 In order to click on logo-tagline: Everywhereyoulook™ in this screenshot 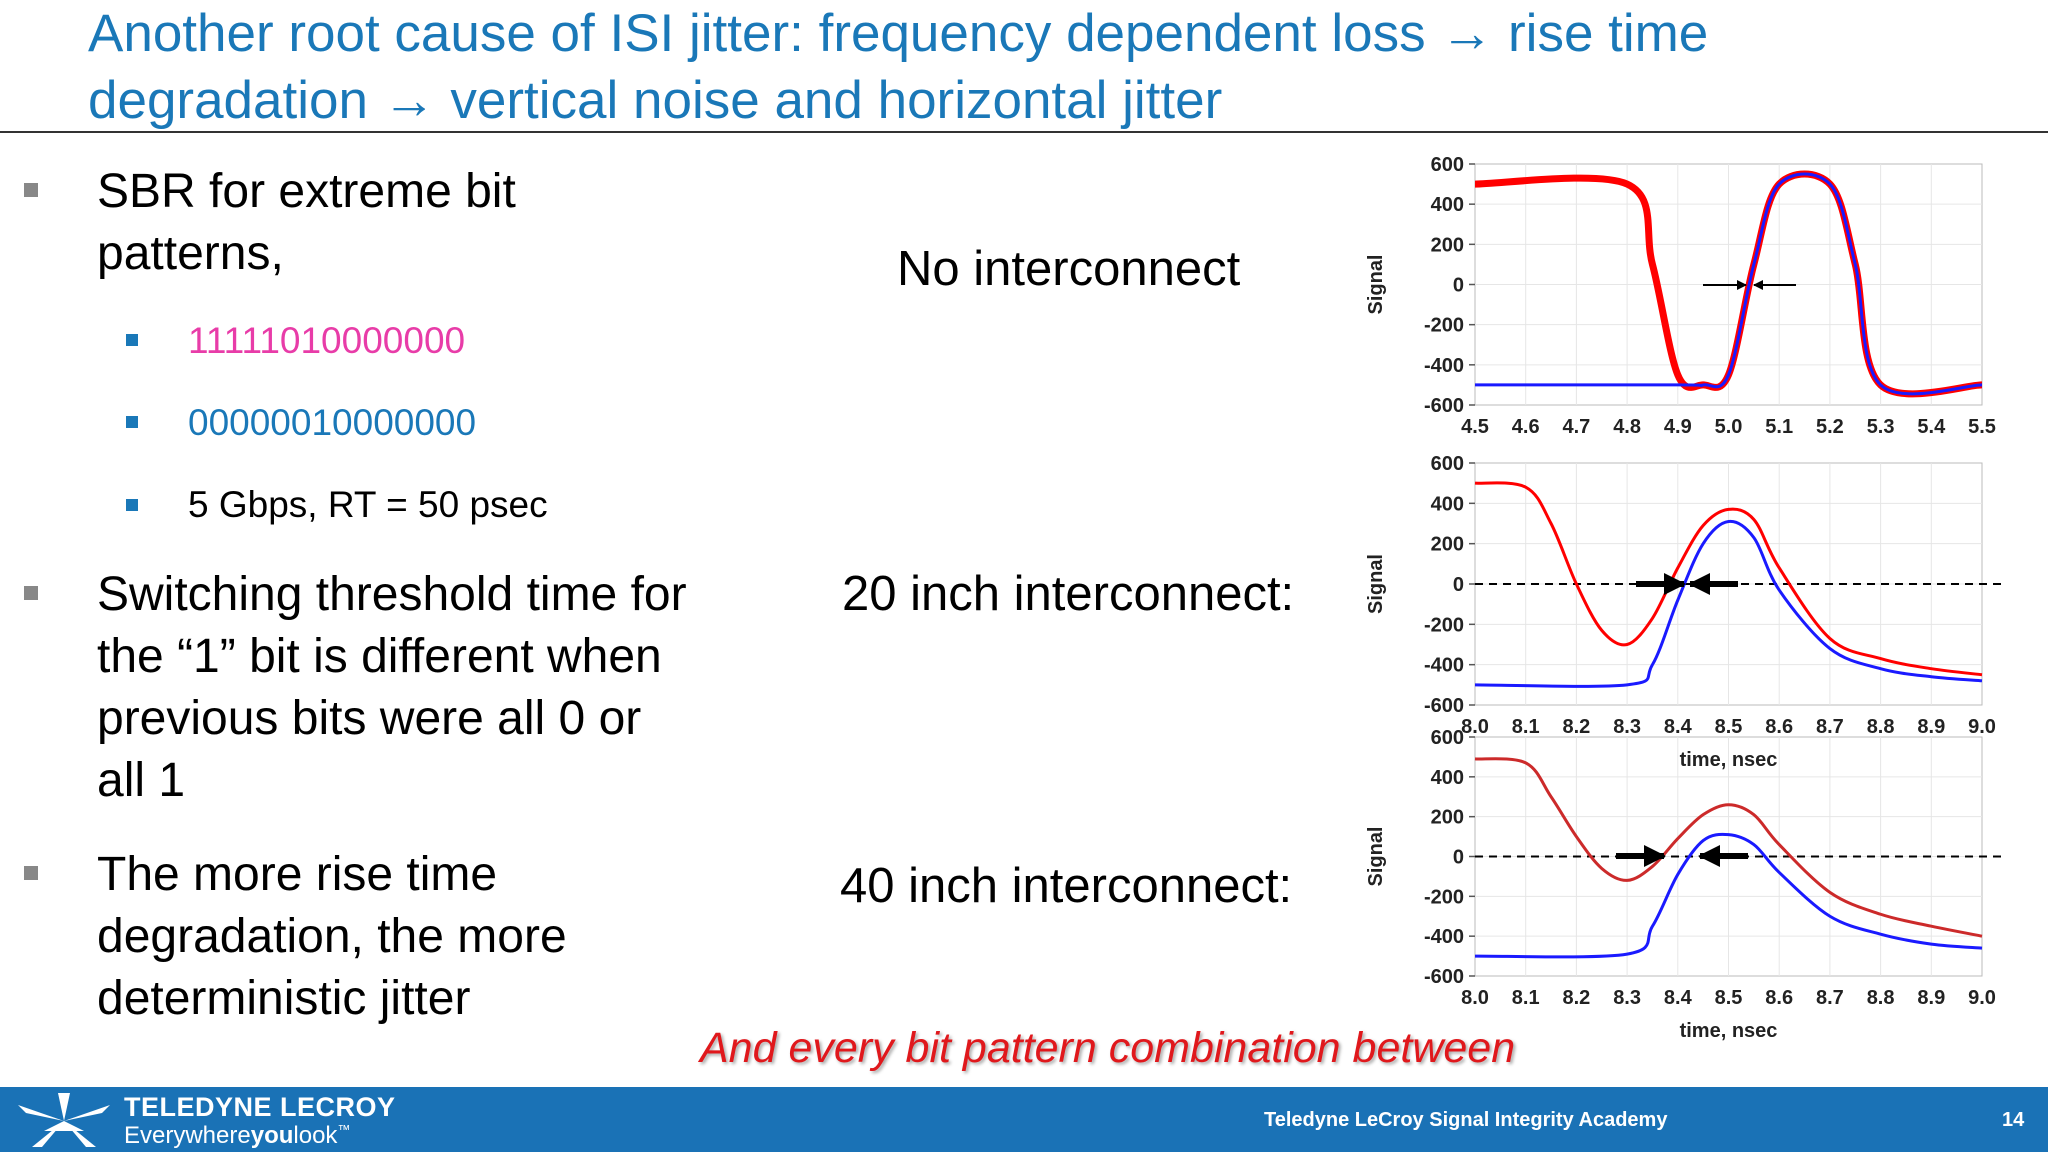, I will do `click(237, 1136)`.